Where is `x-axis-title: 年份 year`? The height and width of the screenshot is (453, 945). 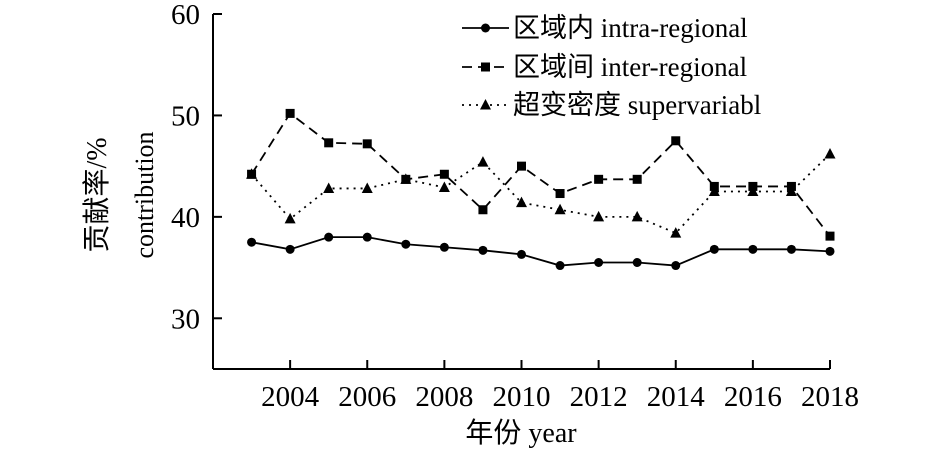
x-axis-title: 年份 year is located at coordinates (521, 433).